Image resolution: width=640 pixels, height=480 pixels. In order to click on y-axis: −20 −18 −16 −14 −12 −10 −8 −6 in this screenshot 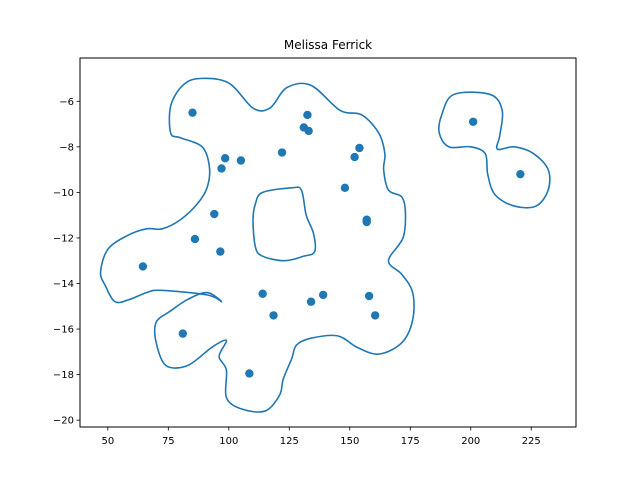, I will do `click(66, 262)`.